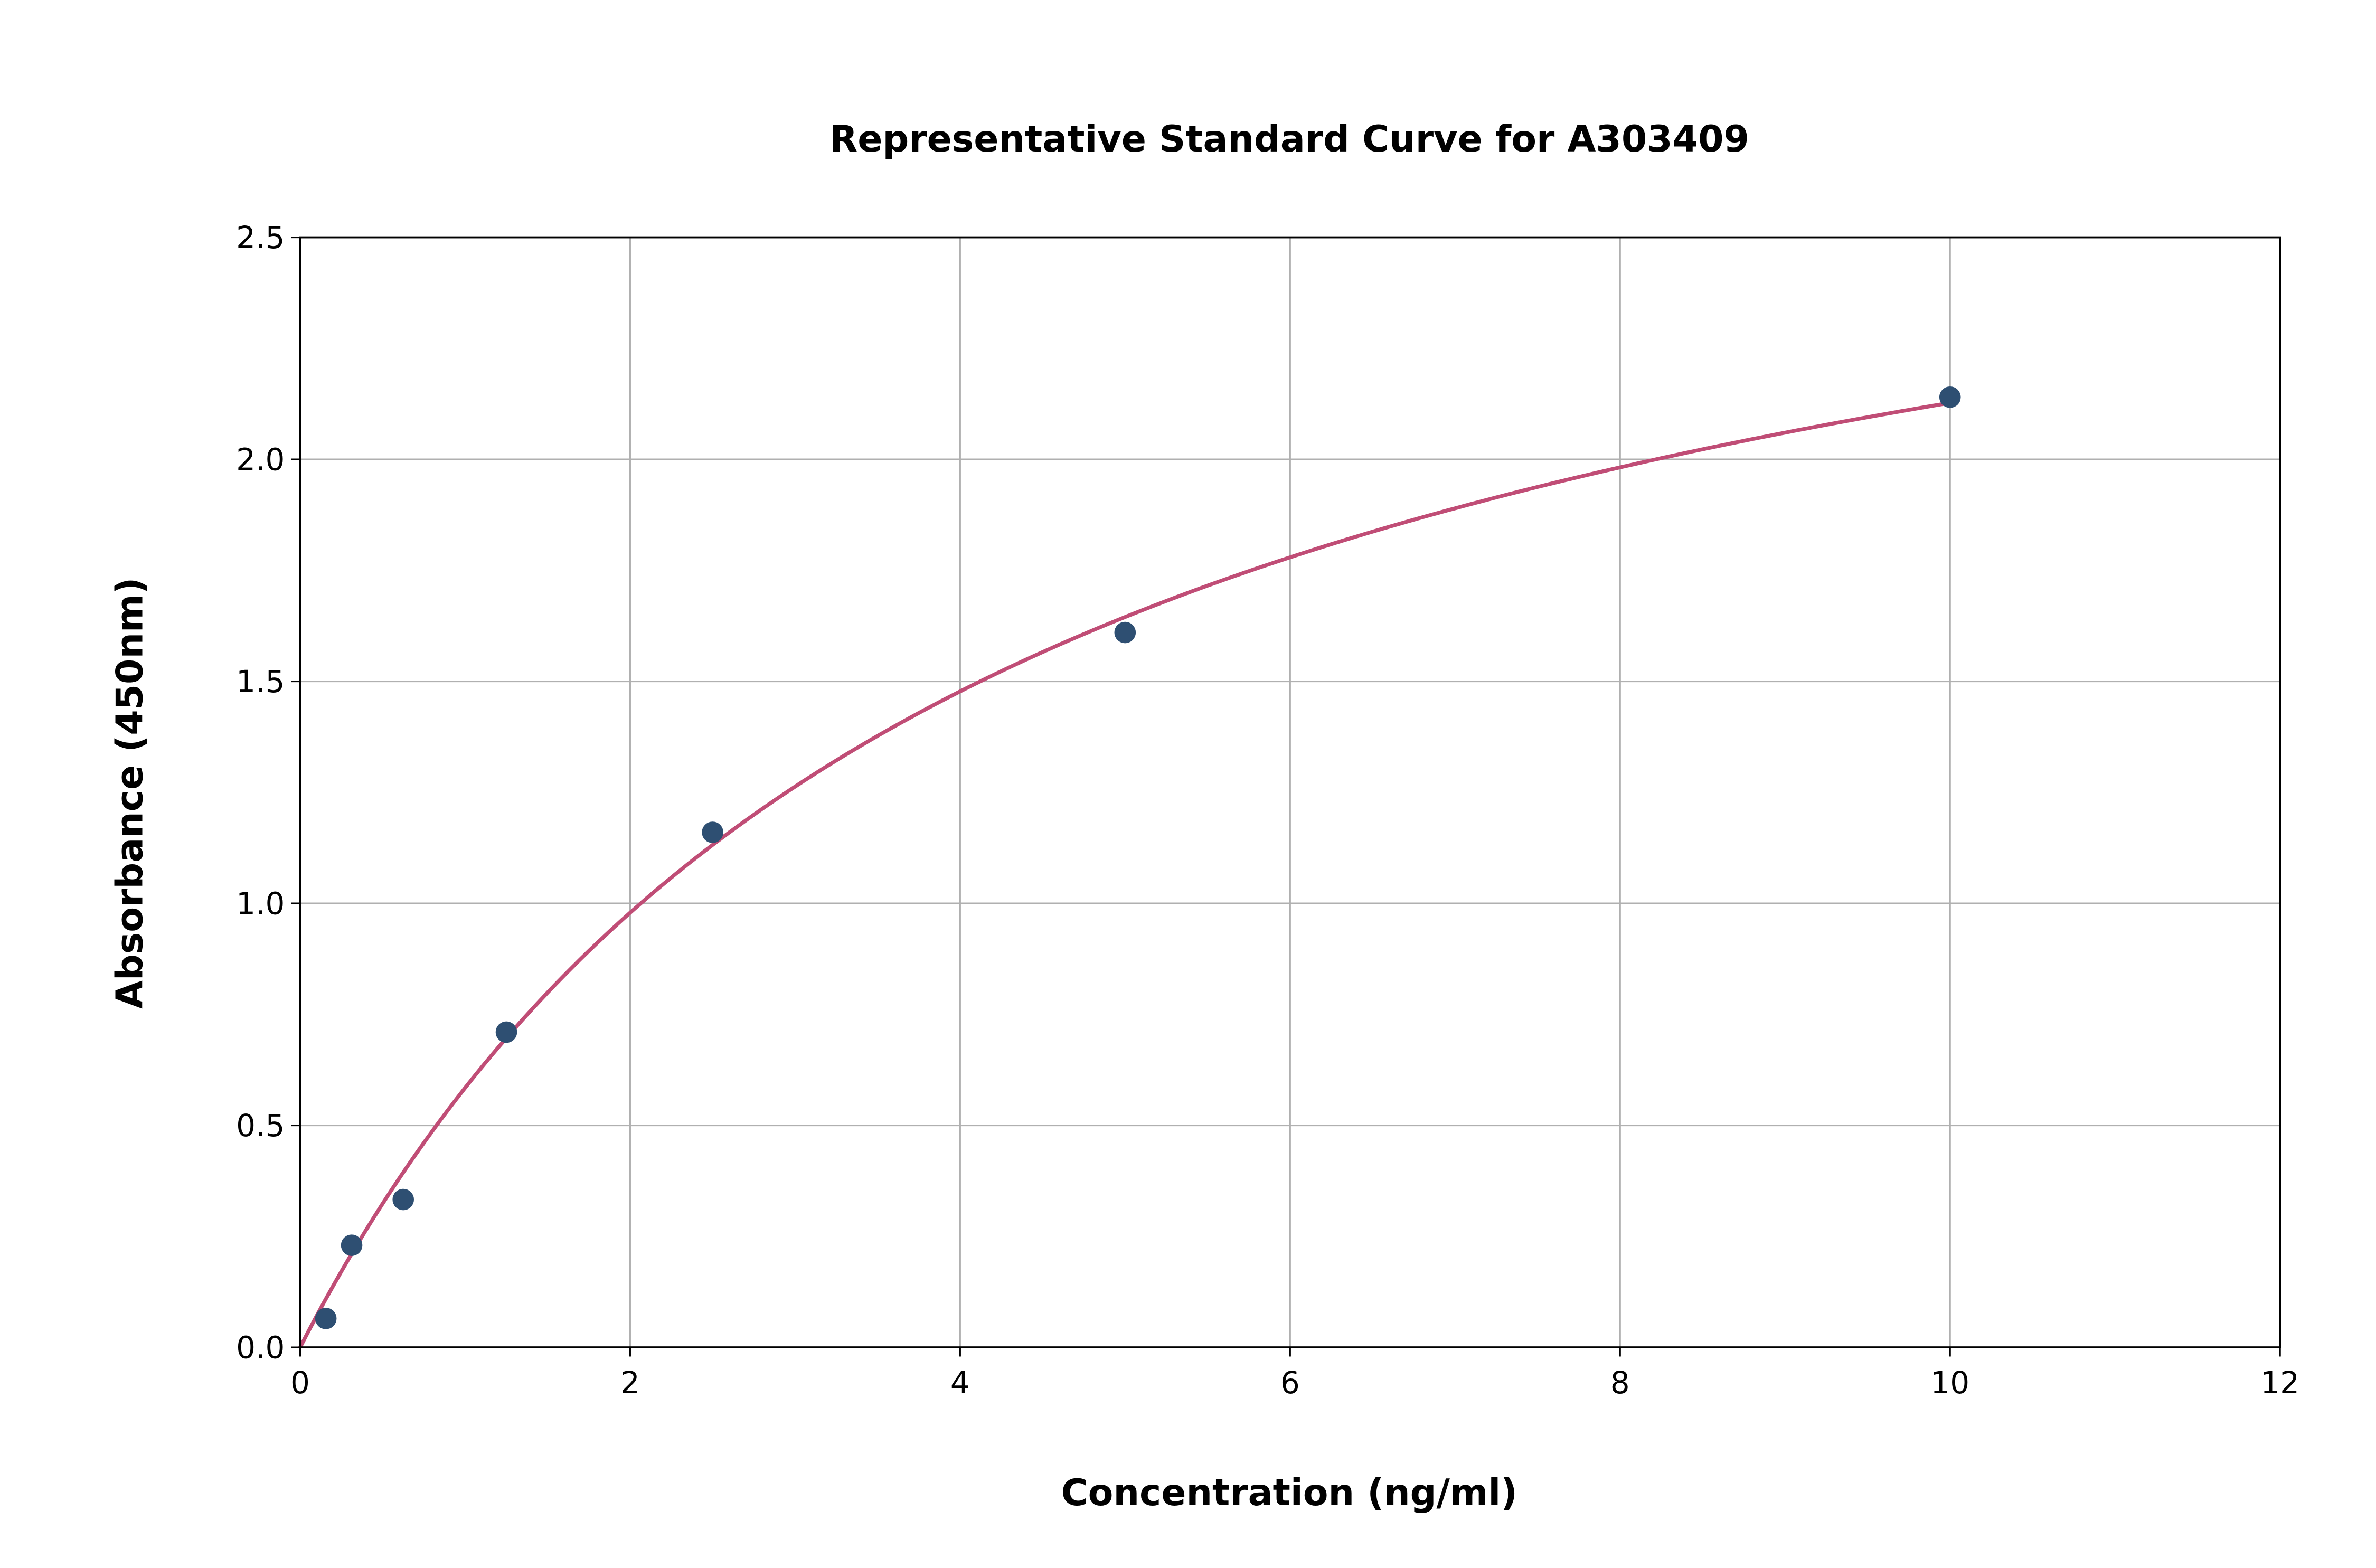 The image size is (2376, 1568). Describe the element at coordinates (260, 459) in the screenshot. I see `y-tick-label: 2.0` at that location.